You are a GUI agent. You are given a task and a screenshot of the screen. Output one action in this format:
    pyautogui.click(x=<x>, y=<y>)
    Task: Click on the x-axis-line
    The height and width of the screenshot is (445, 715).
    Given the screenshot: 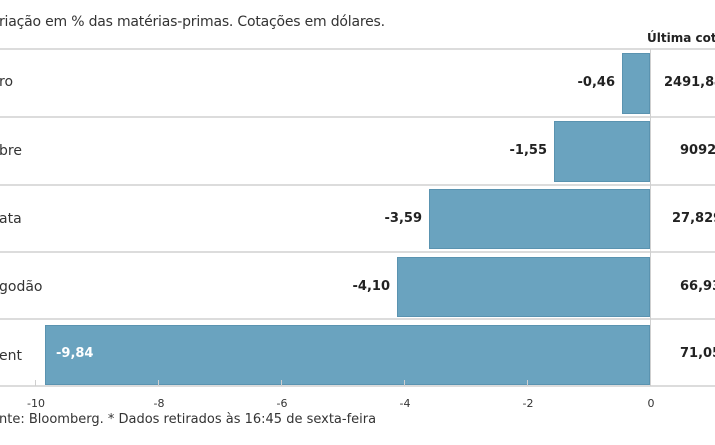 What is the action you would take?
    pyautogui.click(x=357, y=386)
    